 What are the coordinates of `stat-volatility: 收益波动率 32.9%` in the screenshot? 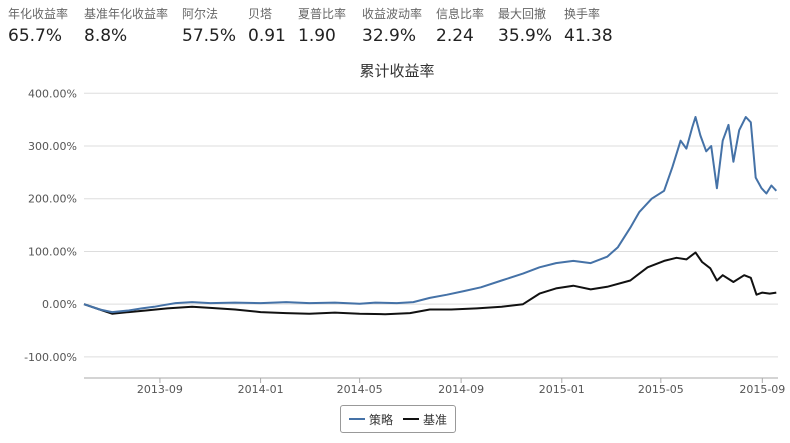 It's located at (392, 27).